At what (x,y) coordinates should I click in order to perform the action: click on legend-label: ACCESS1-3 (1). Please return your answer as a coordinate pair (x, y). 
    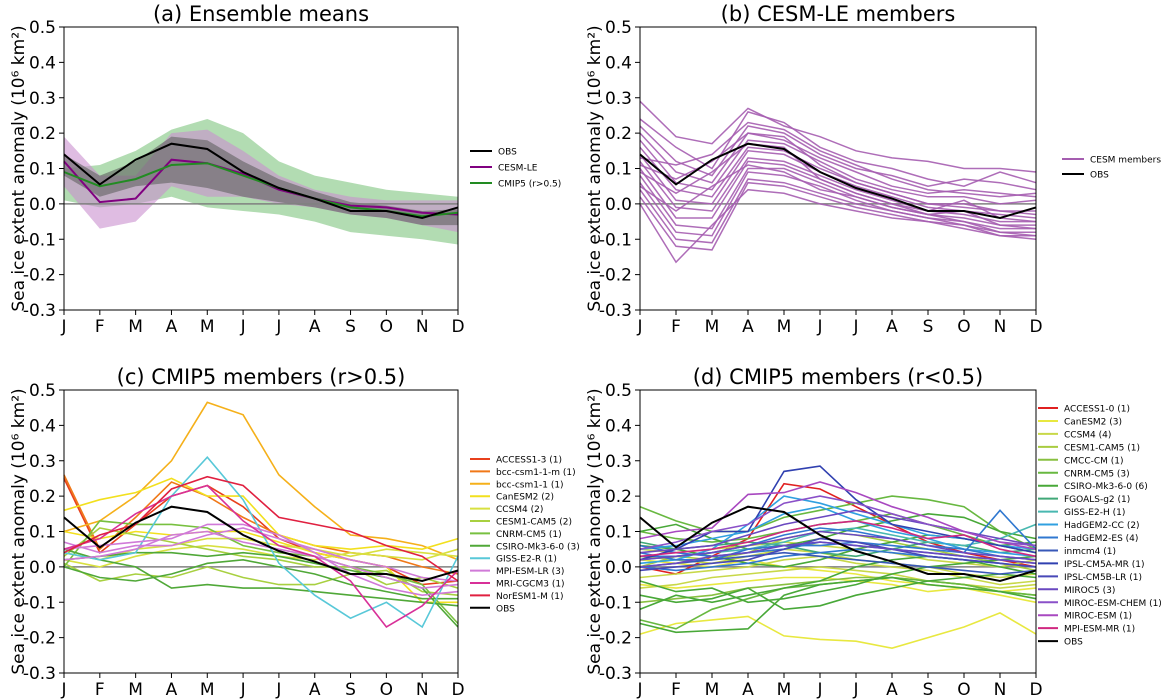
    Looking at the image, I should click on (529, 461).